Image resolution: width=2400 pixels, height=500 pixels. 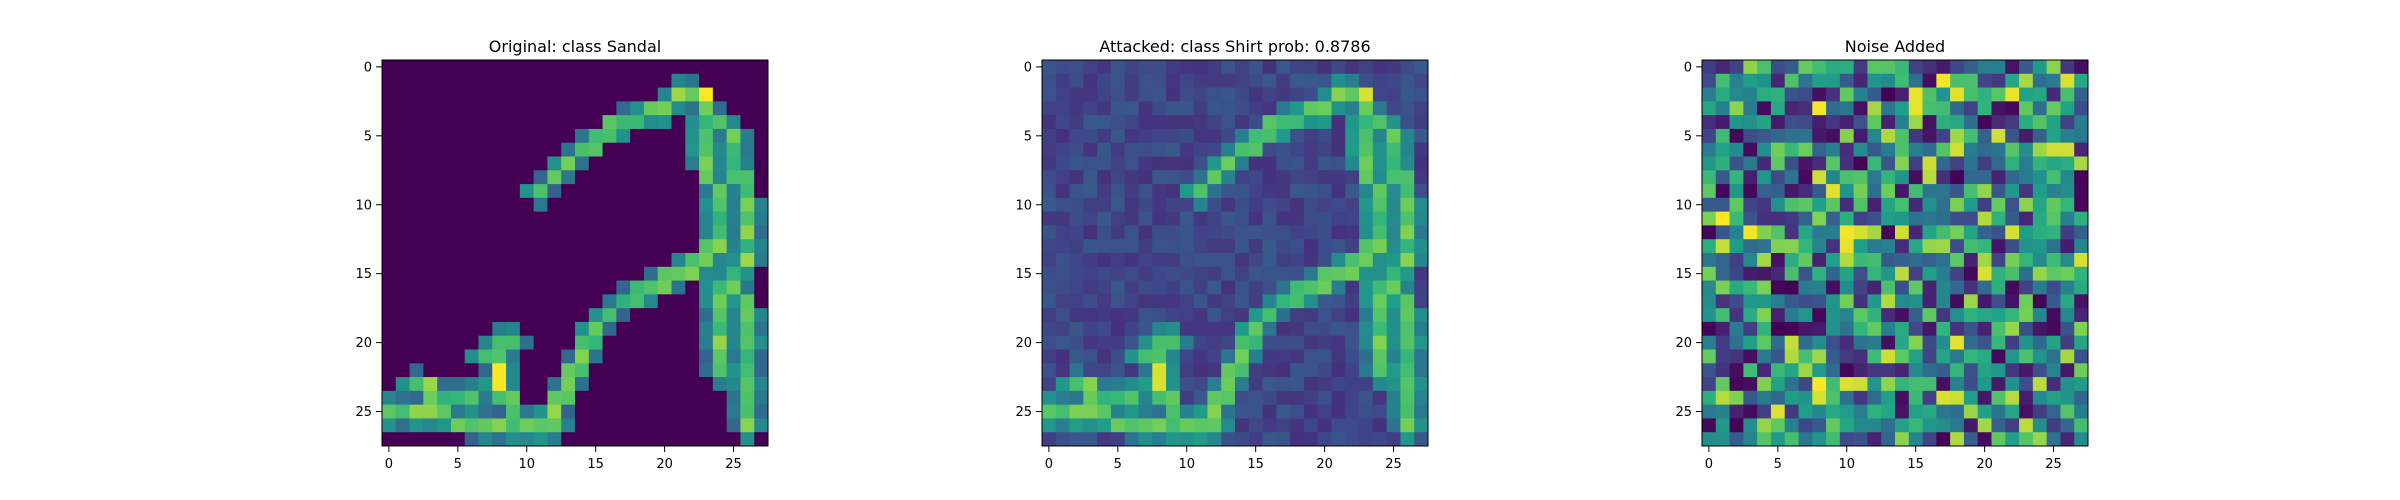 I want to click on x-tick-label: 10, so click(x=1186, y=464).